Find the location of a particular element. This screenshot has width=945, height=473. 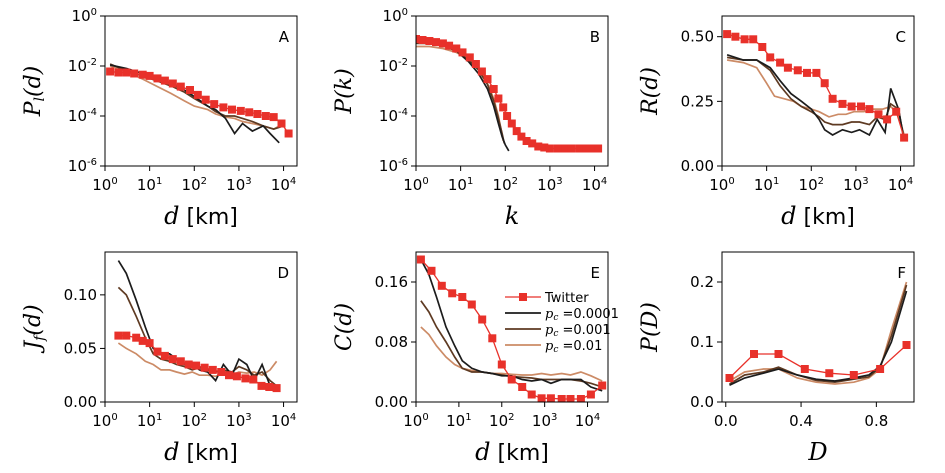

panel-C: 10⁰ 10¹ 10² 10³ 10⁴ 0.00 0.25 0.50 Cd [km] R(d) is located at coordinates (776, 122).